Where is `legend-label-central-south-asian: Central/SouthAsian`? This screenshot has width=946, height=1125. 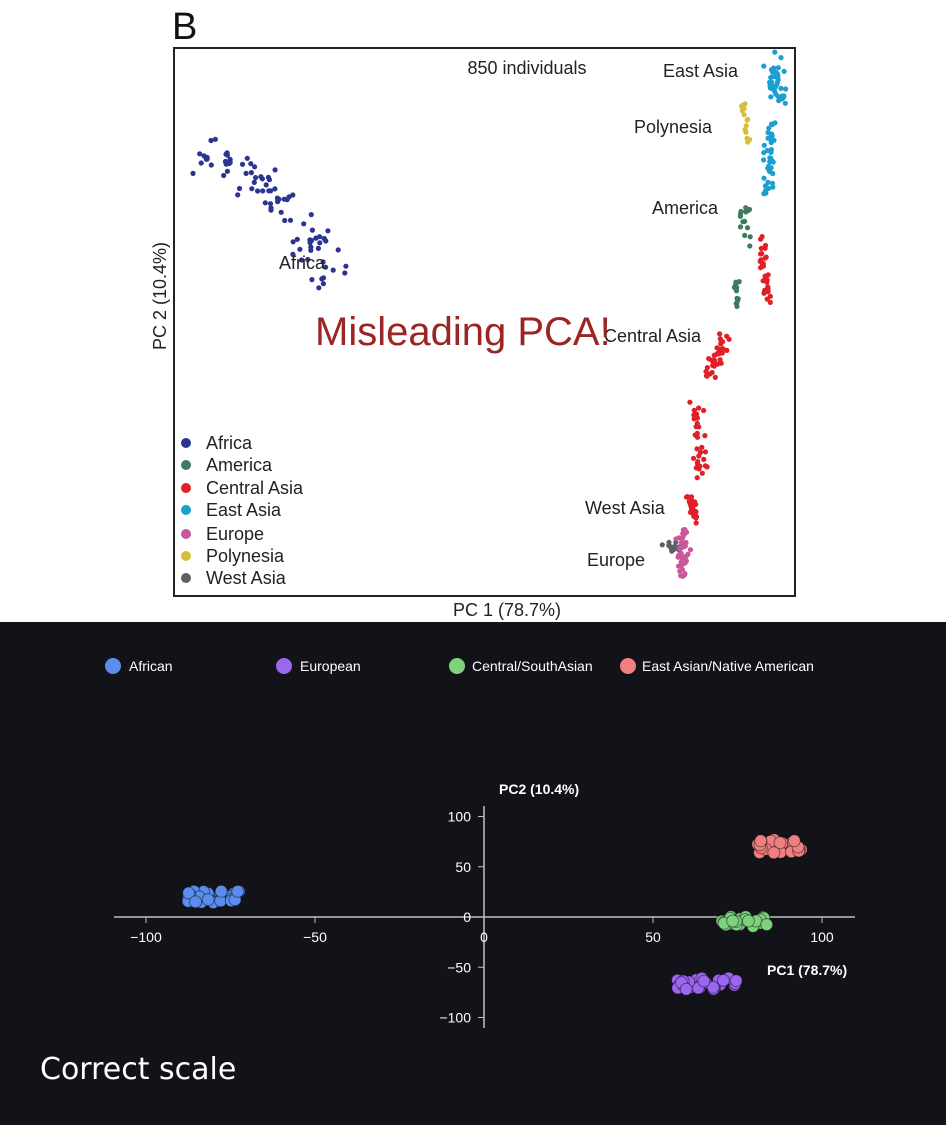 legend-label-central-south-asian: Central/SouthAsian is located at coordinates (532, 666).